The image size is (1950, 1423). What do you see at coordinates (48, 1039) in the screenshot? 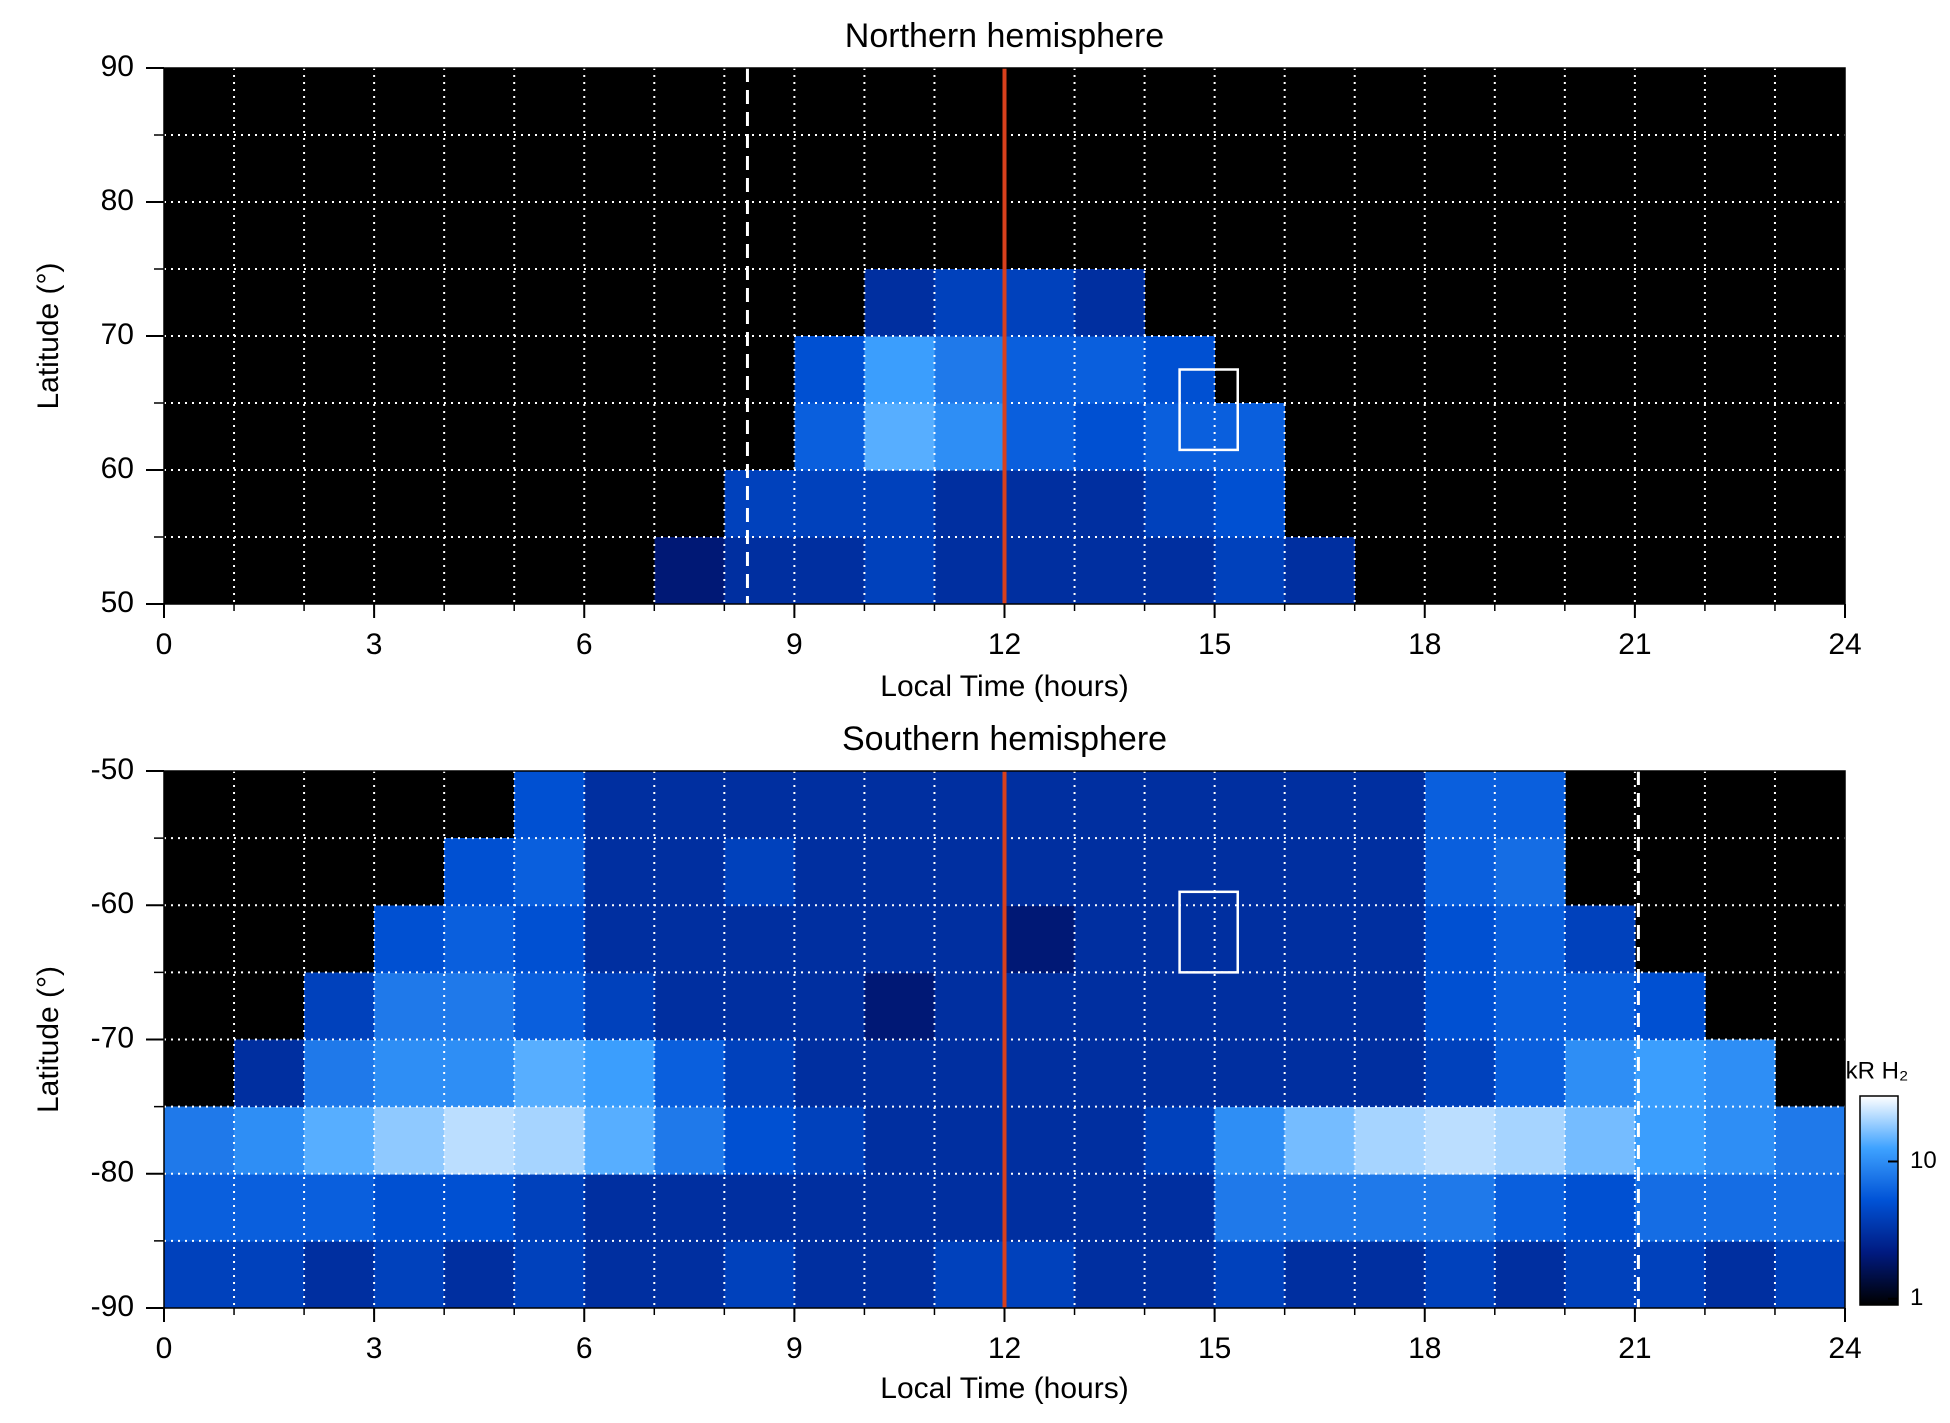
I see `y-axis-title: Latitude (°)` at bounding box center [48, 1039].